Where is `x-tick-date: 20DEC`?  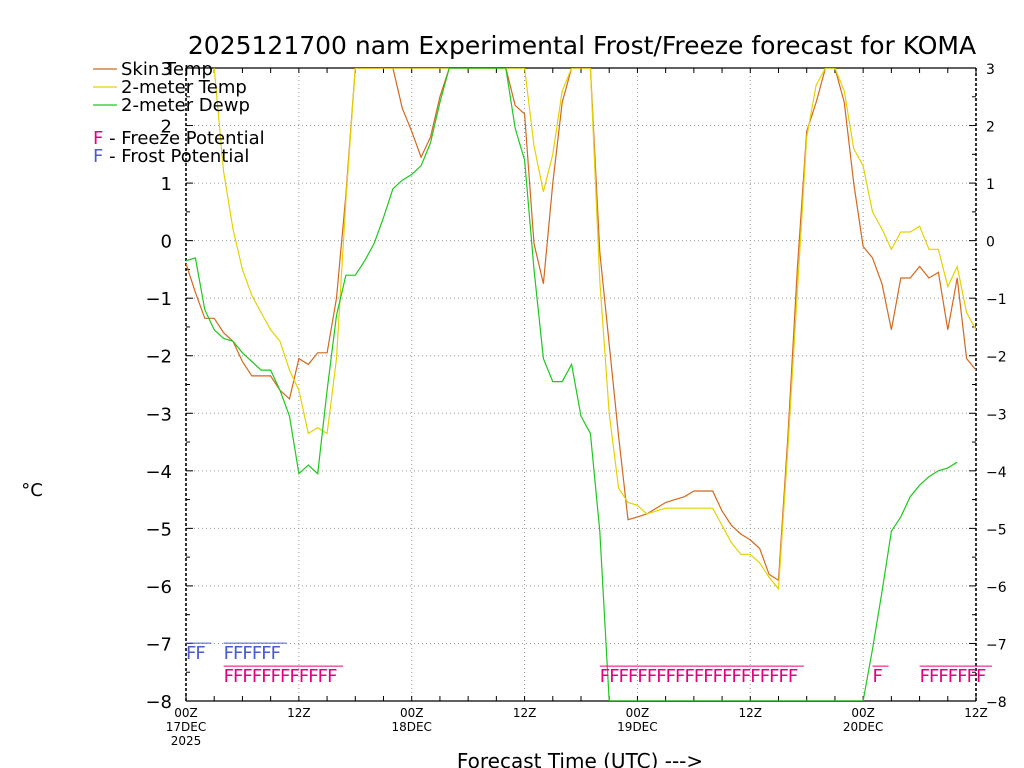 x-tick-date: 20DEC is located at coordinates (863, 727).